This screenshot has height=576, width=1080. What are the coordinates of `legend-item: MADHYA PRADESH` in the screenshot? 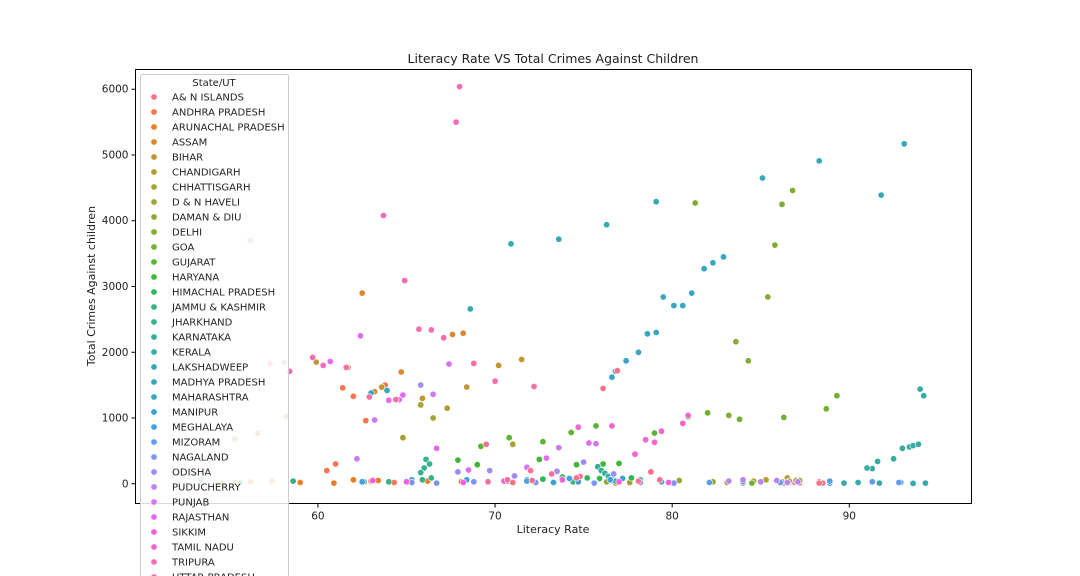 It's located at (207, 383).